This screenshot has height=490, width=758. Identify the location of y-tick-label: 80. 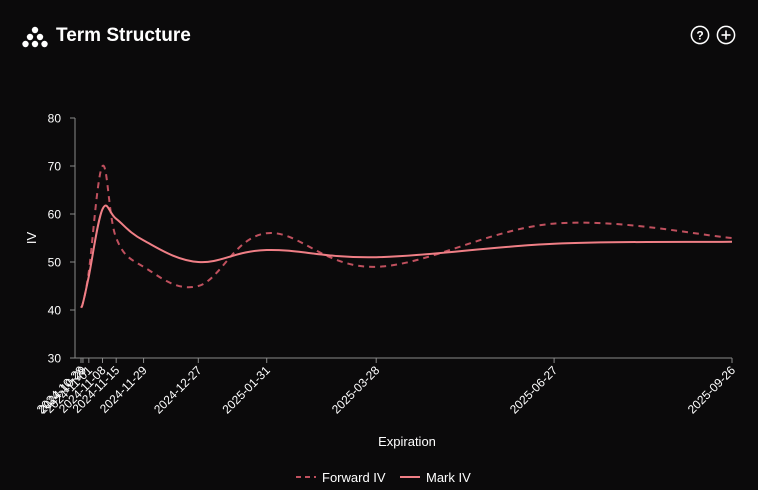
(55, 119).